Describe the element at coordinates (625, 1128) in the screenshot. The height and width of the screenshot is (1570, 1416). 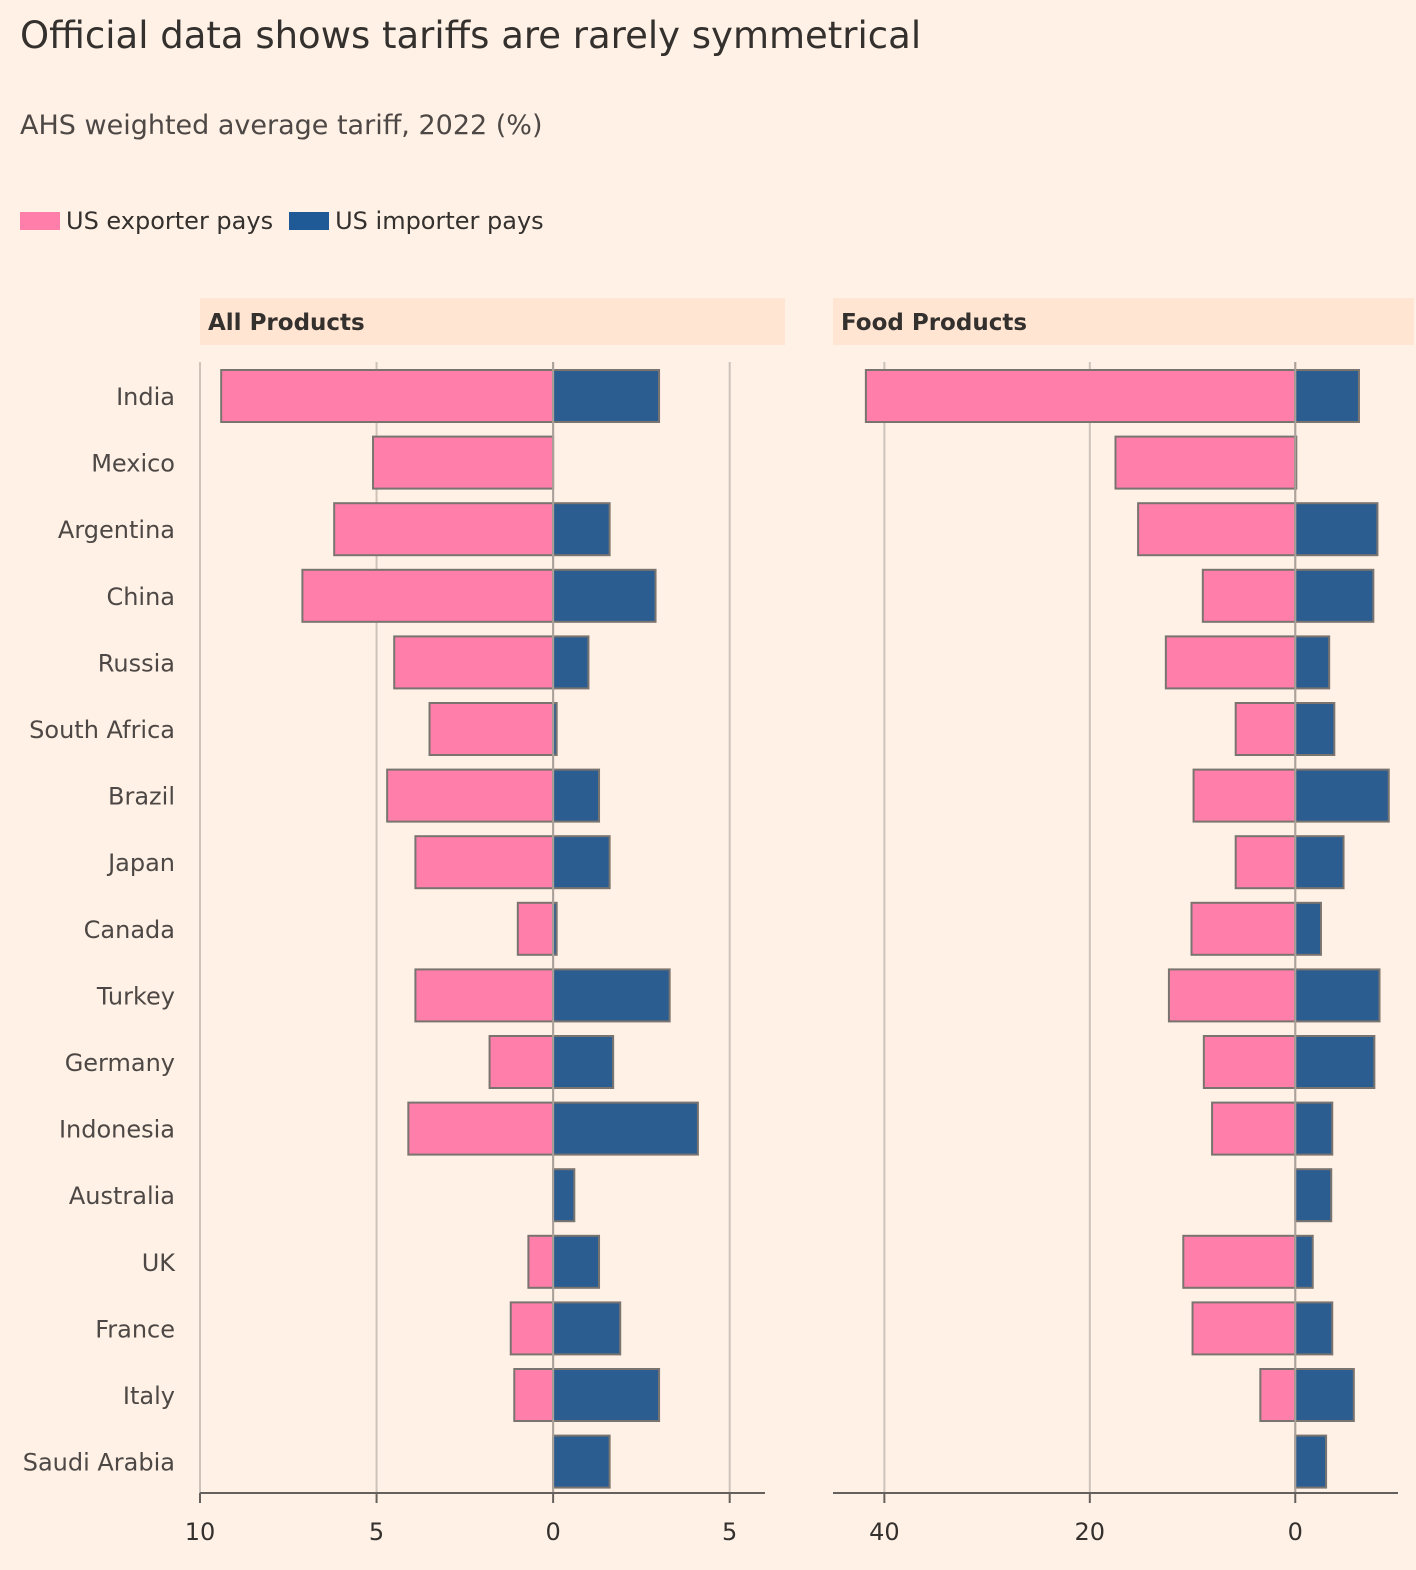
I see `bar-all-products-importer-indonesia` at that location.